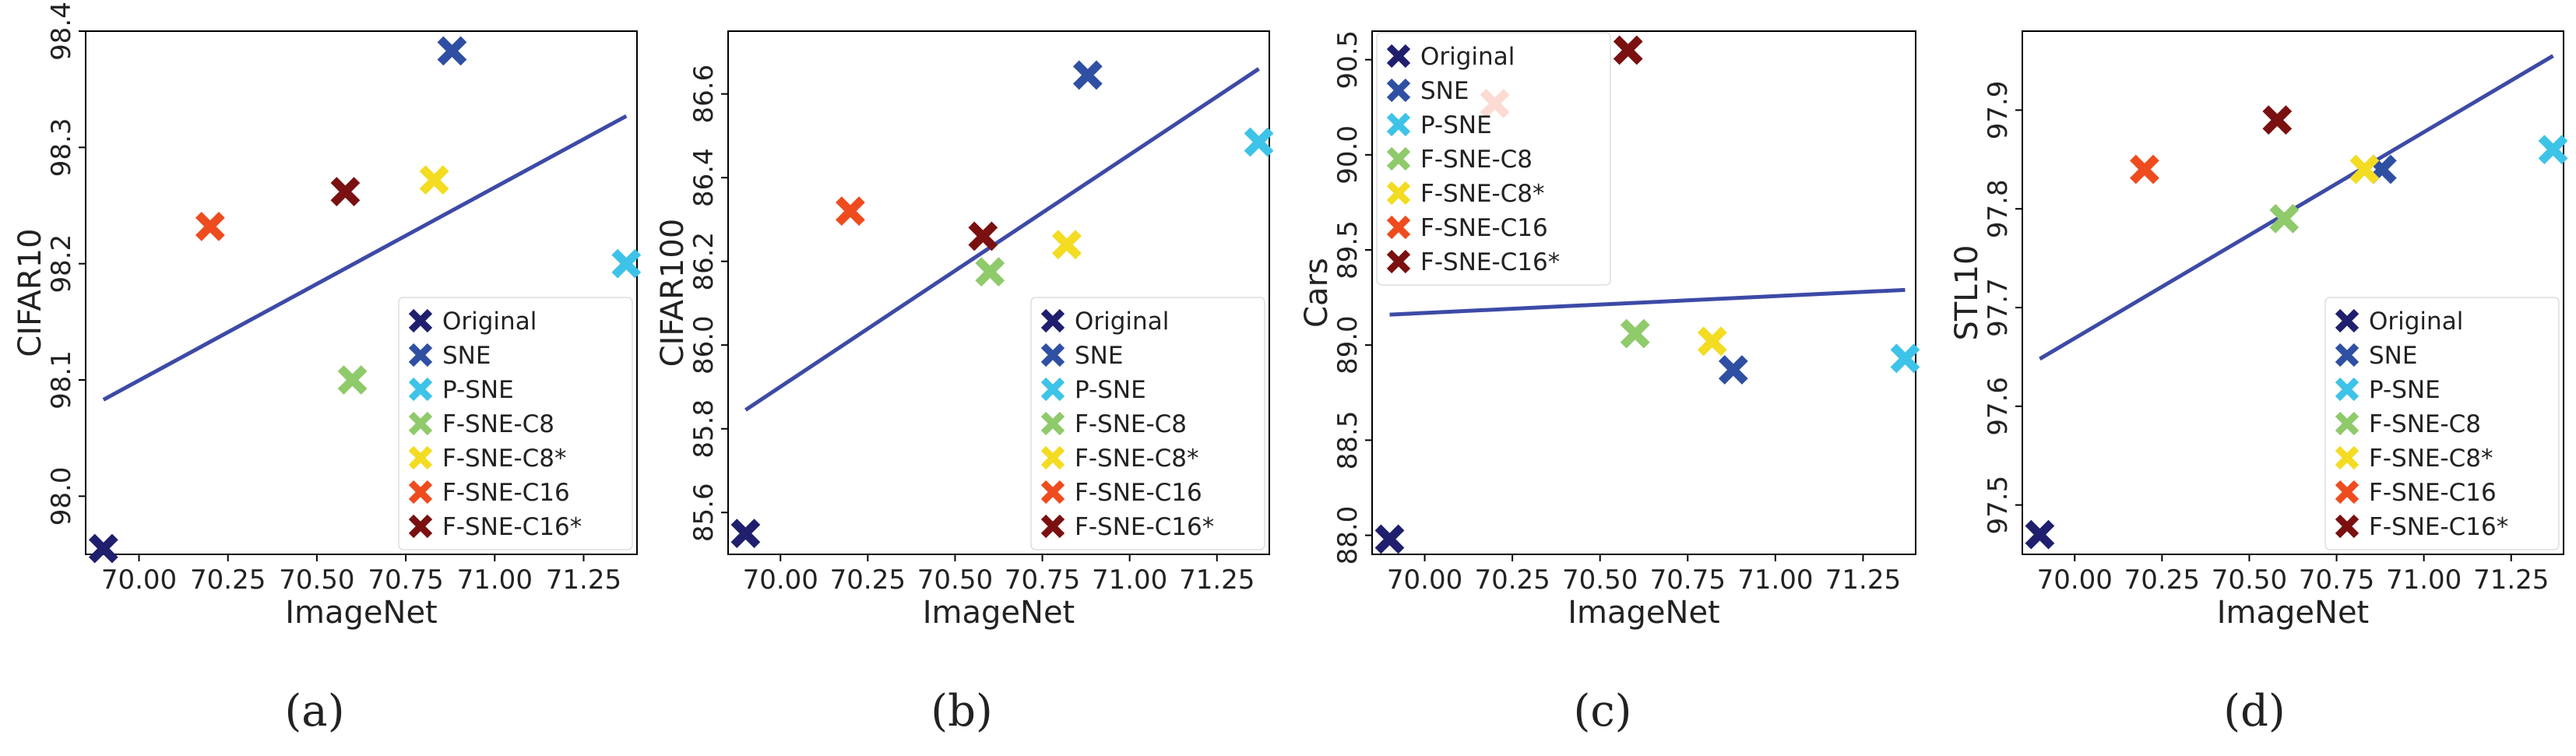 Image resolution: width=2576 pixels, height=756 pixels. Describe the element at coordinates (61, 32) in the screenshot. I see `y-tick-label: 98.4` at that location.